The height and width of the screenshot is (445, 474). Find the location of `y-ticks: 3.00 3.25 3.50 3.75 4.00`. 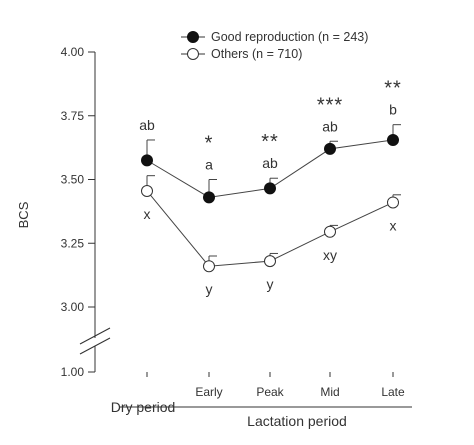

y-ticks: 3.00 3.25 3.50 3.75 4.00 is located at coordinates (78, 179).